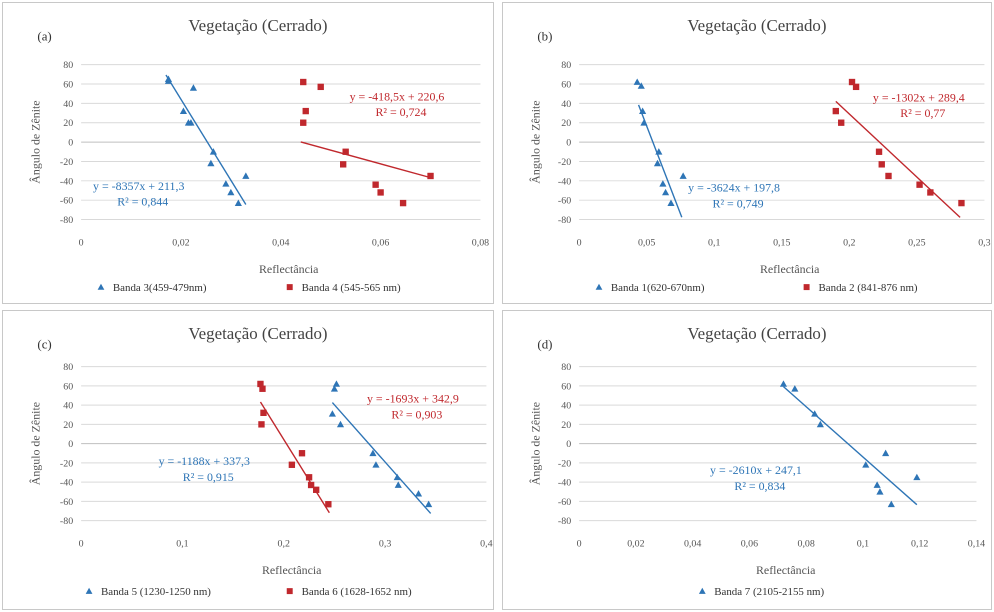 This screenshot has width=994, height=612. Describe the element at coordinates (68, 104) in the screenshot. I see `y-tick-label: 40` at that location.